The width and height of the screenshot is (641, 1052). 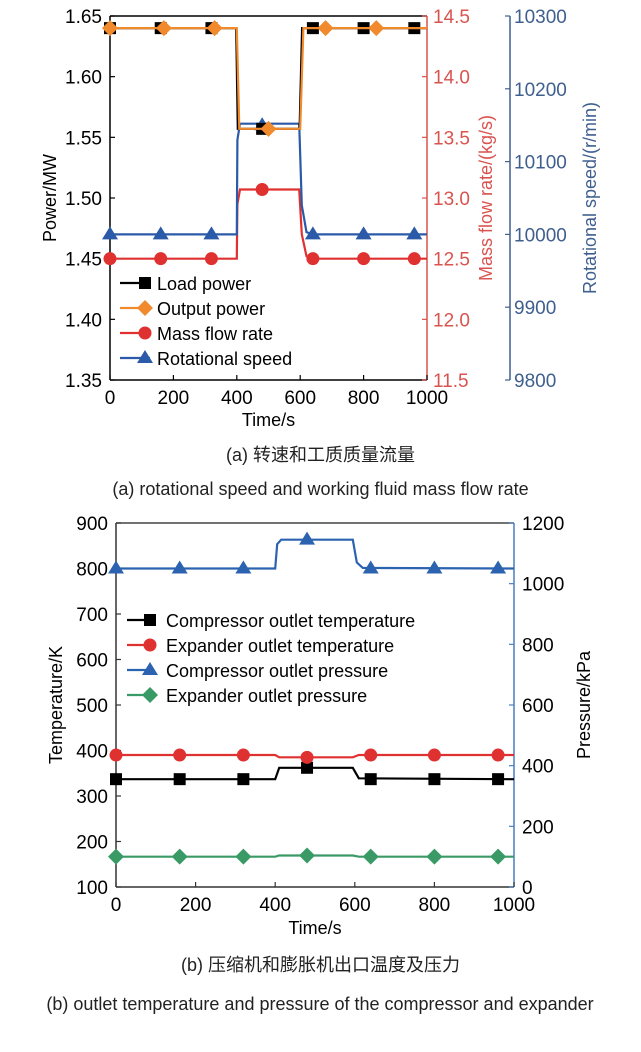 What do you see at coordinates (92, 888) in the screenshot?
I see `y-tick-label: 100` at bounding box center [92, 888].